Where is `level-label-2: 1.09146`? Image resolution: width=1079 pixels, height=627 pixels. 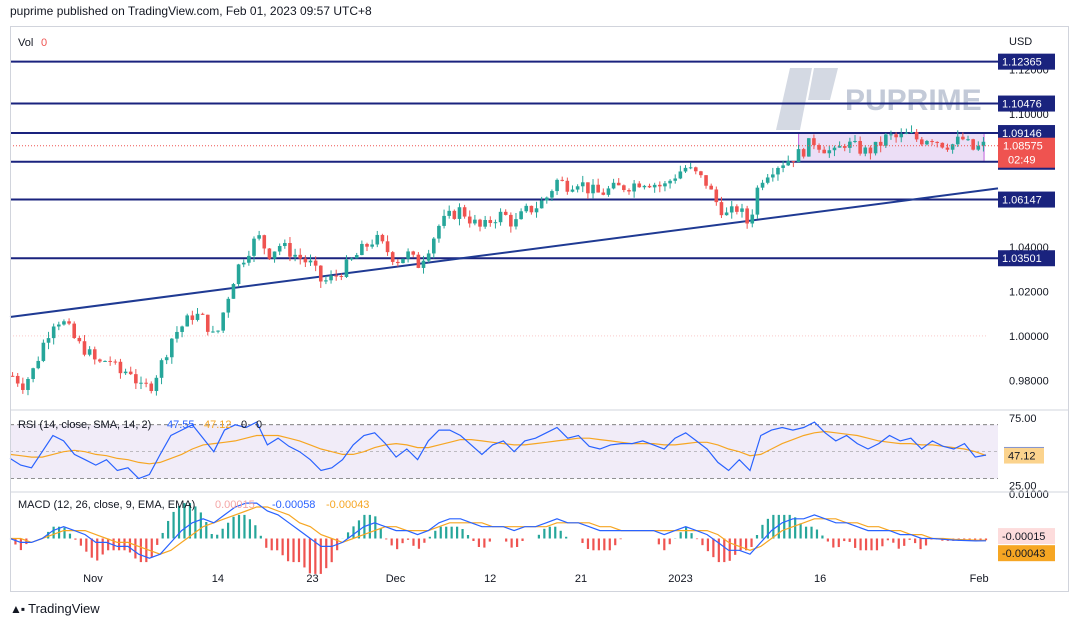 level-label-2: 1.09146 is located at coordinates (1026, 133).